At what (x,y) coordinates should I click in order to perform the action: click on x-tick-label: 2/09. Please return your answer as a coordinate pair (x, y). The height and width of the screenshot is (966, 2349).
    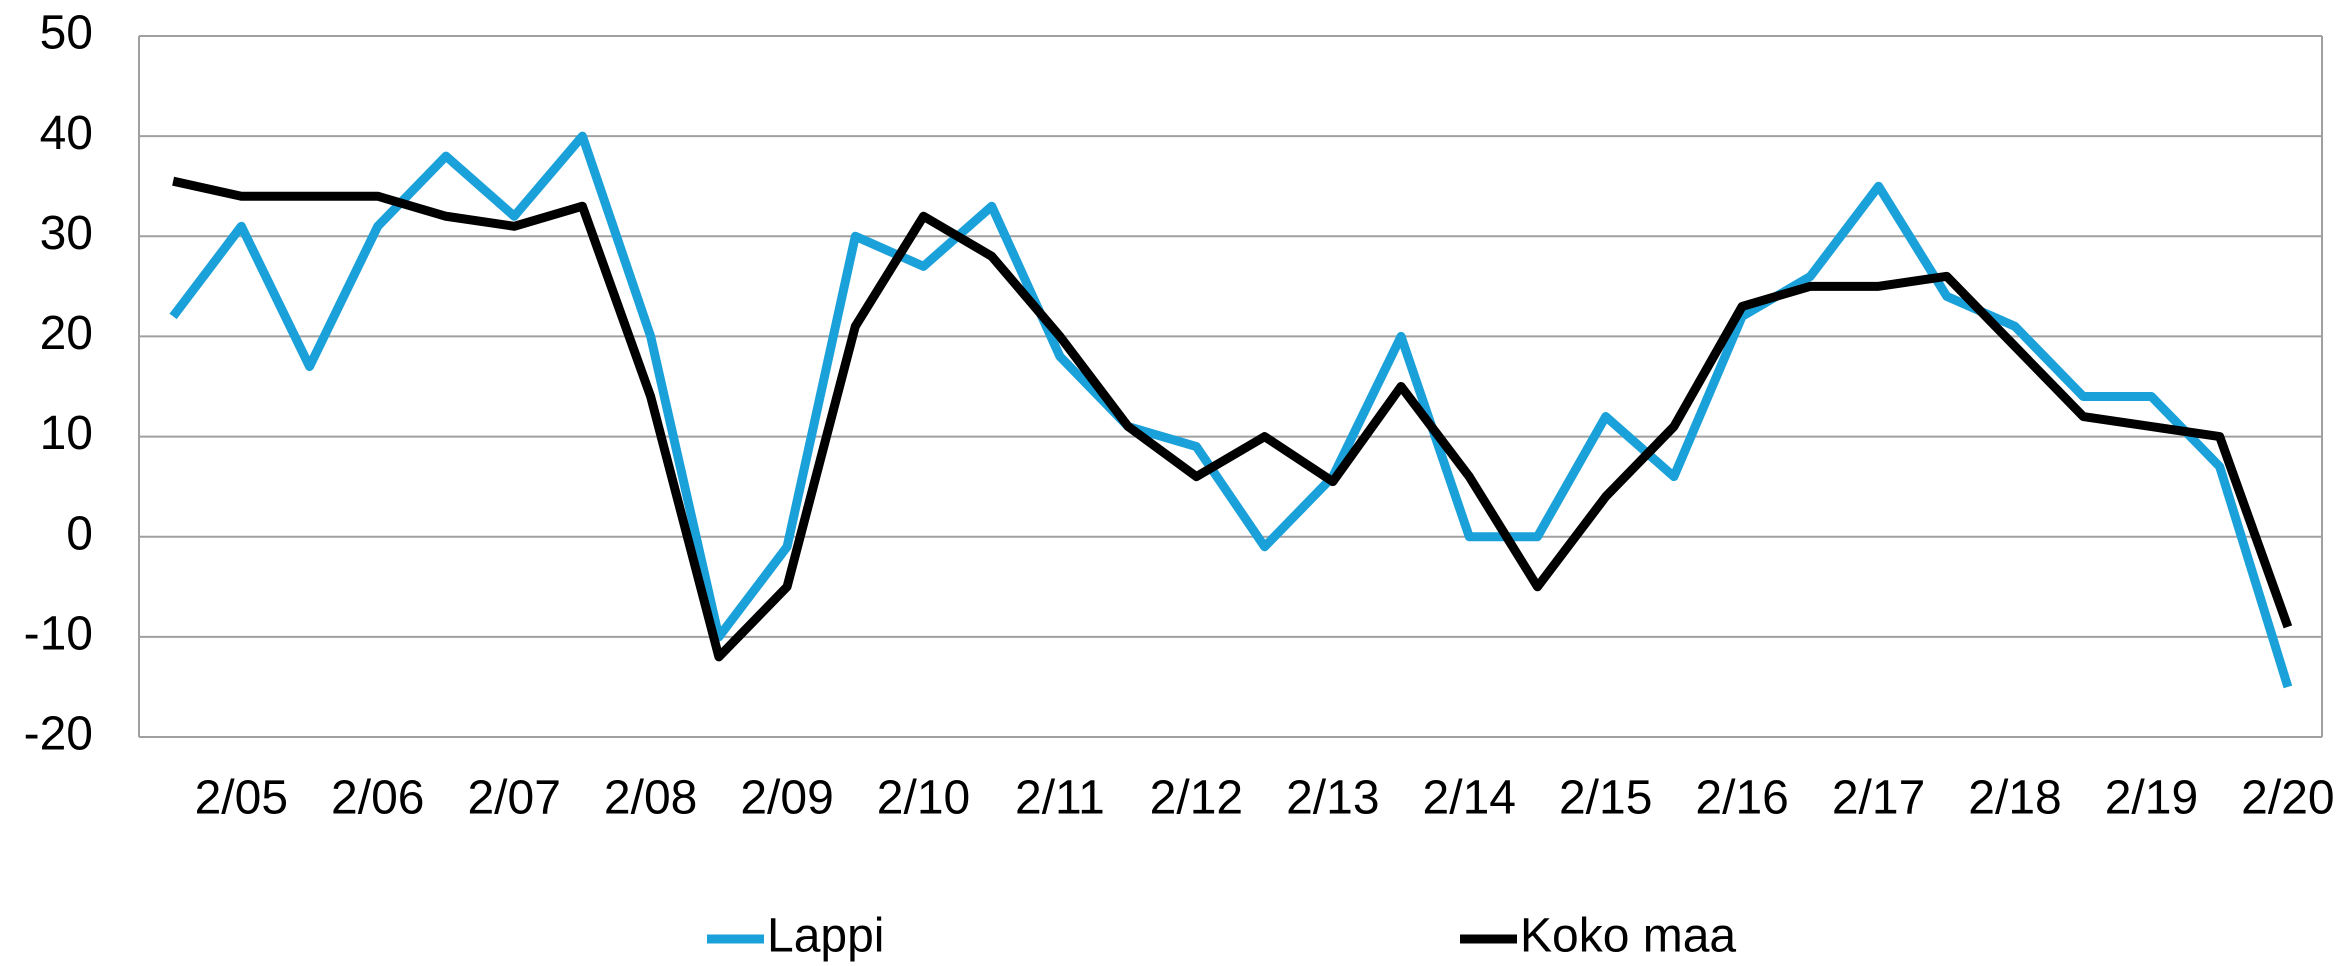
    Looking at the image, I should click on (786, 798).